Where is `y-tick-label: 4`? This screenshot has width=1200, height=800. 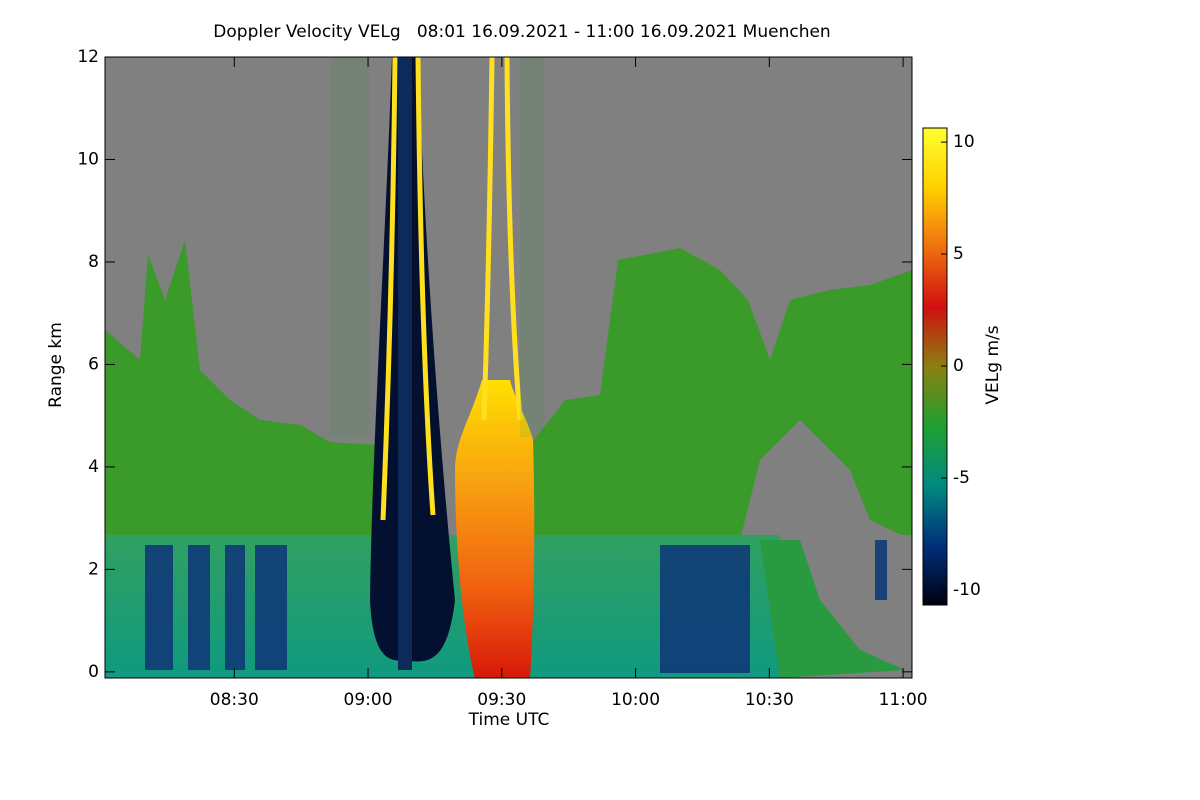
y-tick-label: 4 is located at coordinates (93, 467).